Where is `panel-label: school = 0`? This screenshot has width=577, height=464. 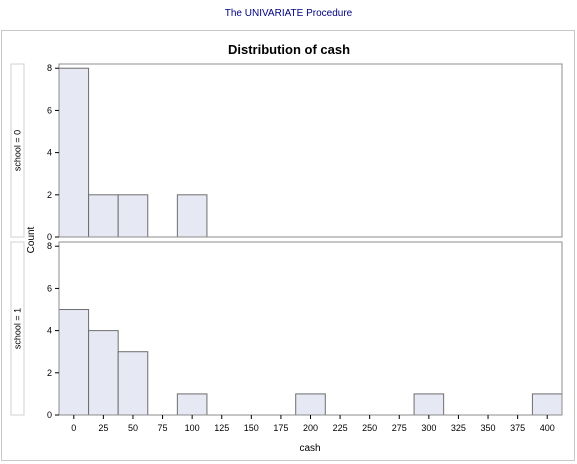
panel-label: school = 0 is located at coordinates (18, 150).